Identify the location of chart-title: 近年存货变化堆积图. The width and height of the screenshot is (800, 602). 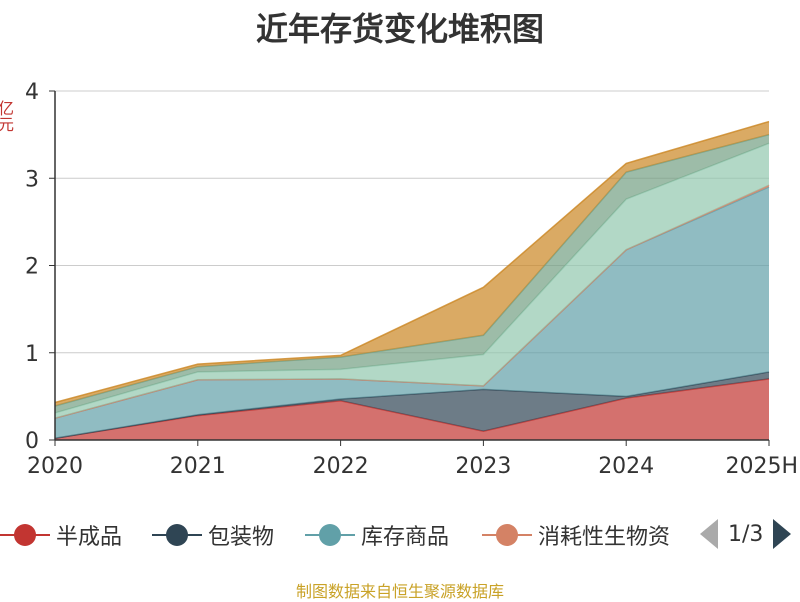
(399, 29).